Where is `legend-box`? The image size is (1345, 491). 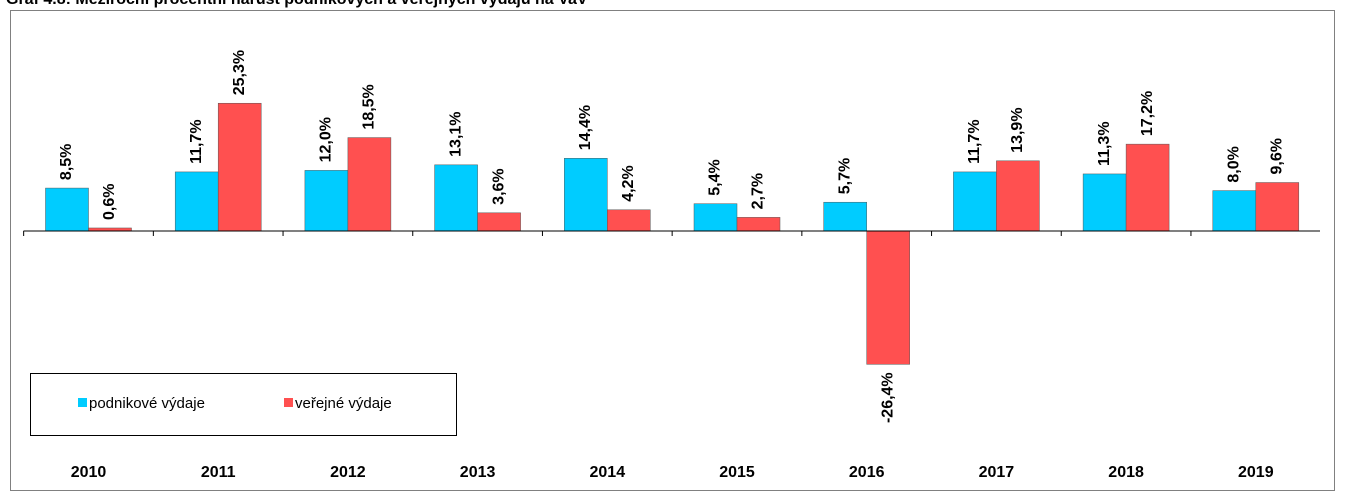 legend-box is located at coordinates (243, 404).